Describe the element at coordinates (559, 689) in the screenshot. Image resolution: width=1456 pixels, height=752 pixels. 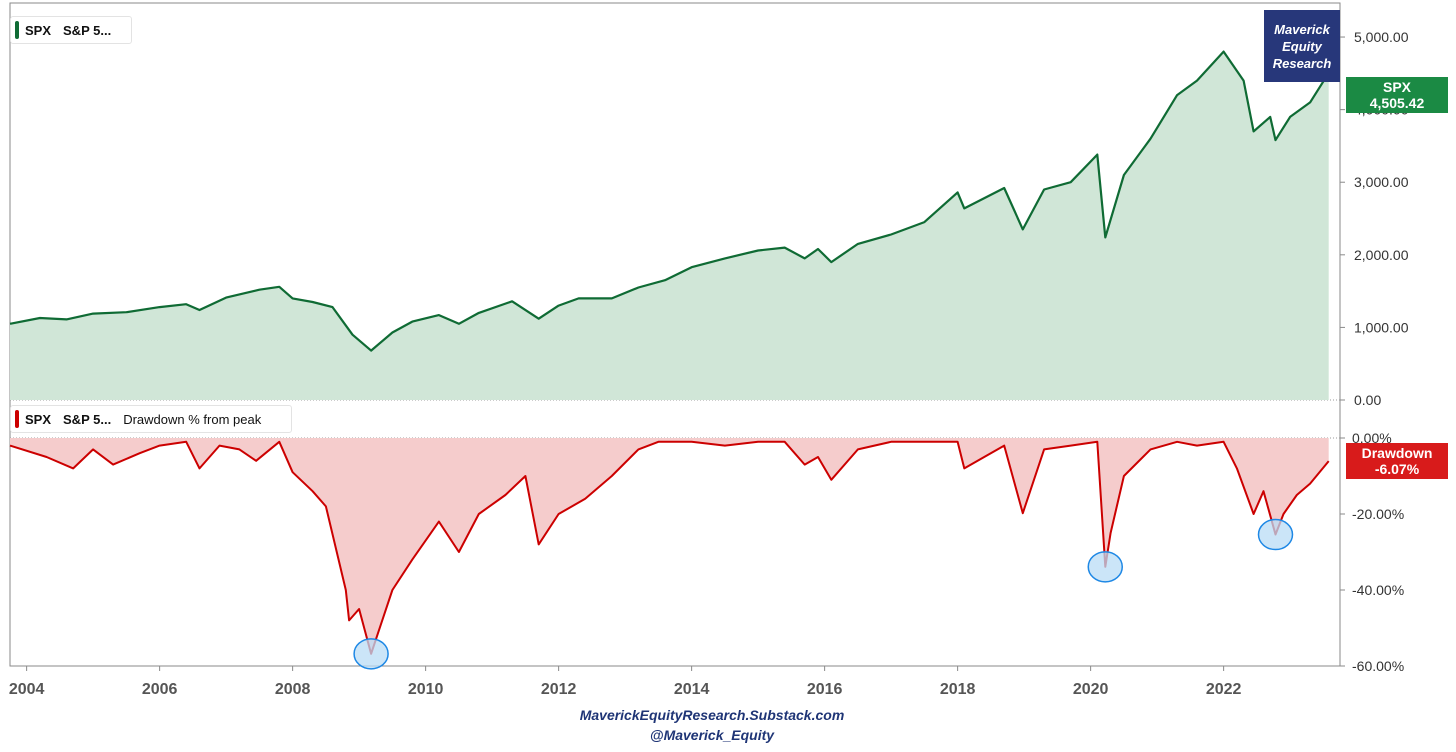
I see `x-tick-label: 2012` at that location.